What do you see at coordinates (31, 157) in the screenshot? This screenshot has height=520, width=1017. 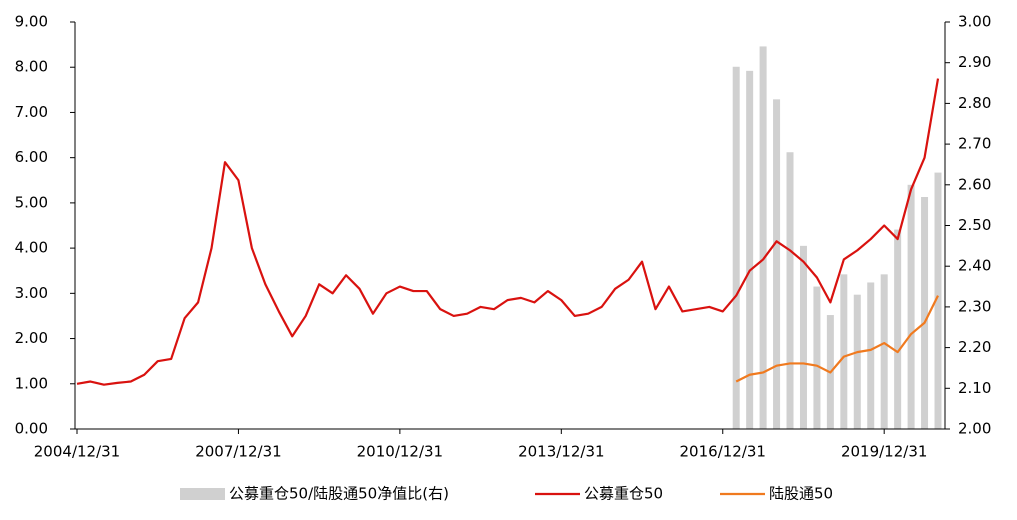 I see `y-tick-label: 6.00` at bounding box center [31, 157].